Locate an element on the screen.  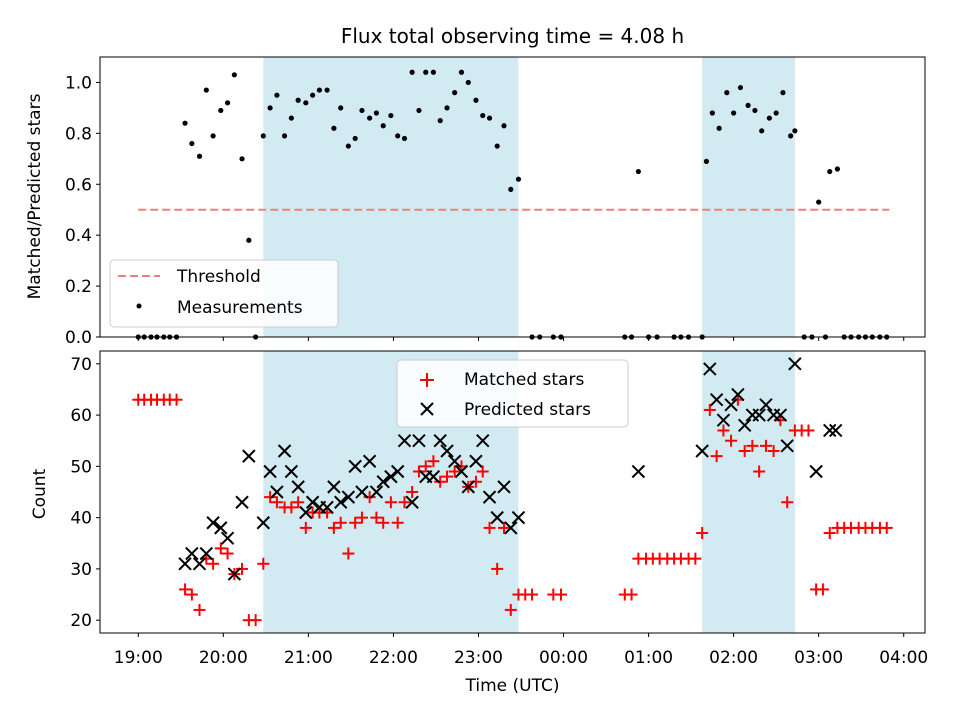
chart-title: Flux total observing time = 4.08 h is located at coordinates (512, 36).